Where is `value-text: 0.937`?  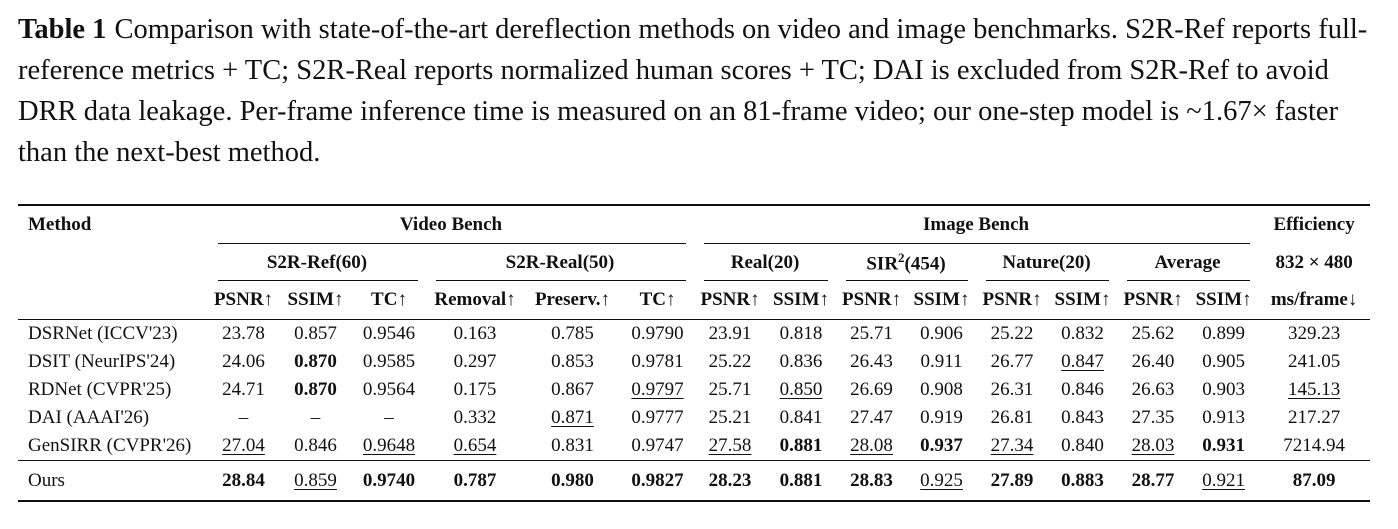 value-text: 0.937 is located at coordinates (941, 445).